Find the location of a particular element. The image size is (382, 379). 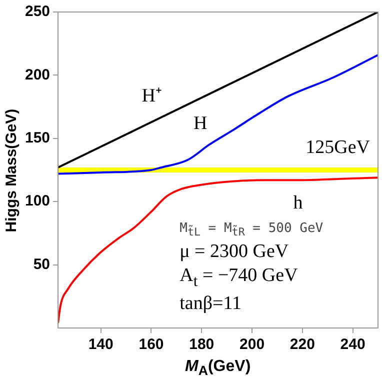

x-tick-label: 200 is located at coordinates (252, 345).